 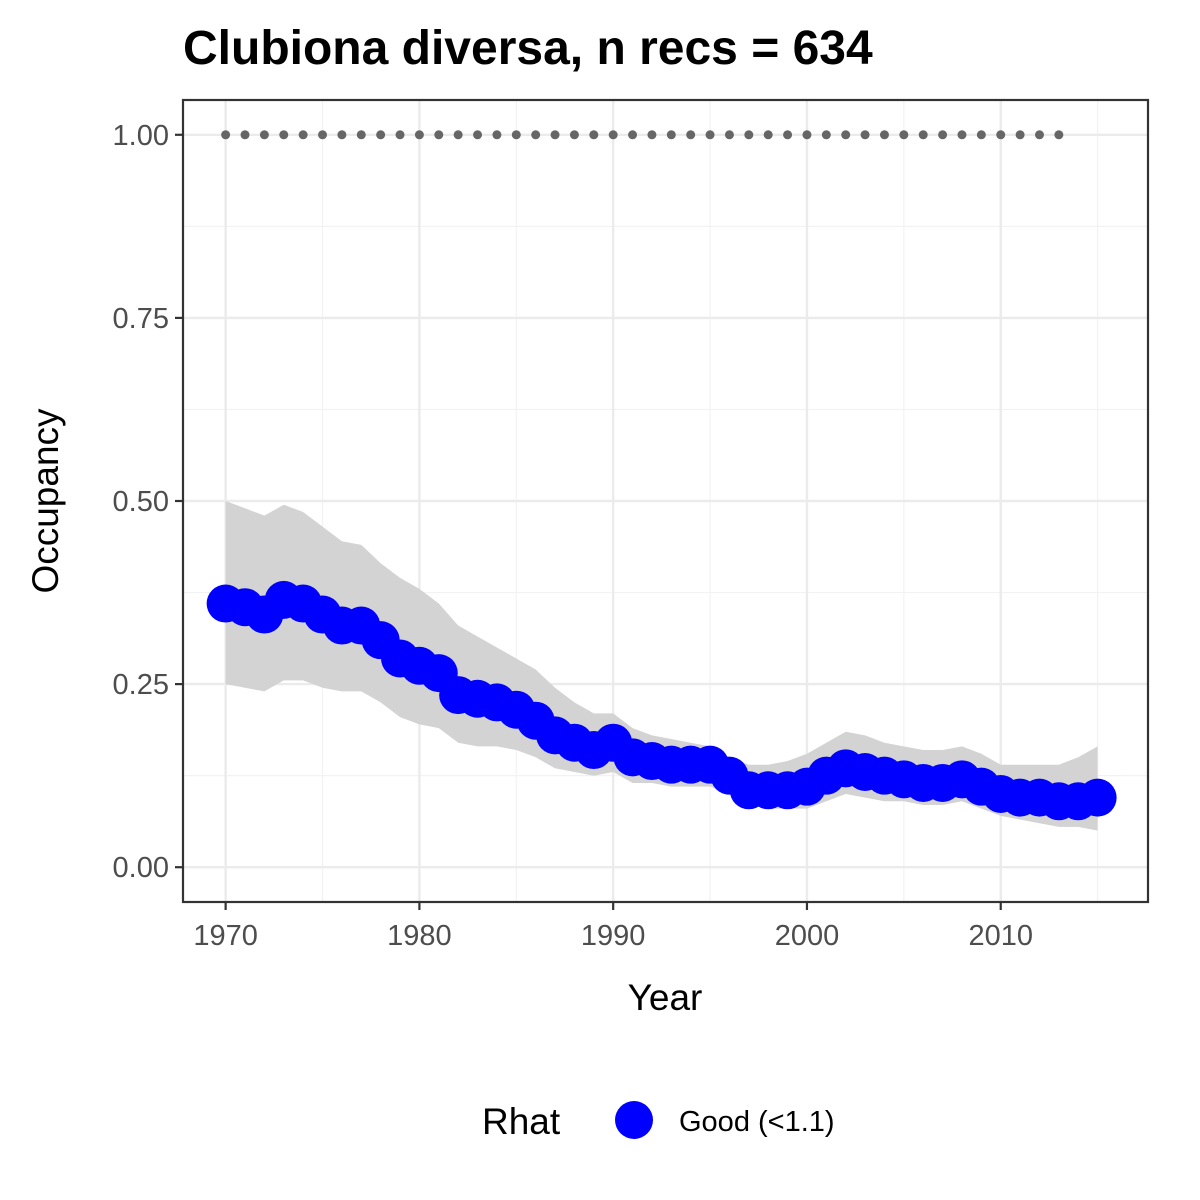 I want to click on x-tick-label: 1980, so click(x=419, y=936).